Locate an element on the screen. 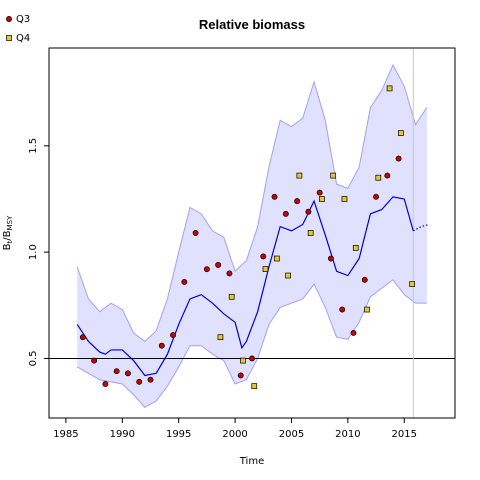  y-tick-label: 1.5 is located at coordinates (33, 146).